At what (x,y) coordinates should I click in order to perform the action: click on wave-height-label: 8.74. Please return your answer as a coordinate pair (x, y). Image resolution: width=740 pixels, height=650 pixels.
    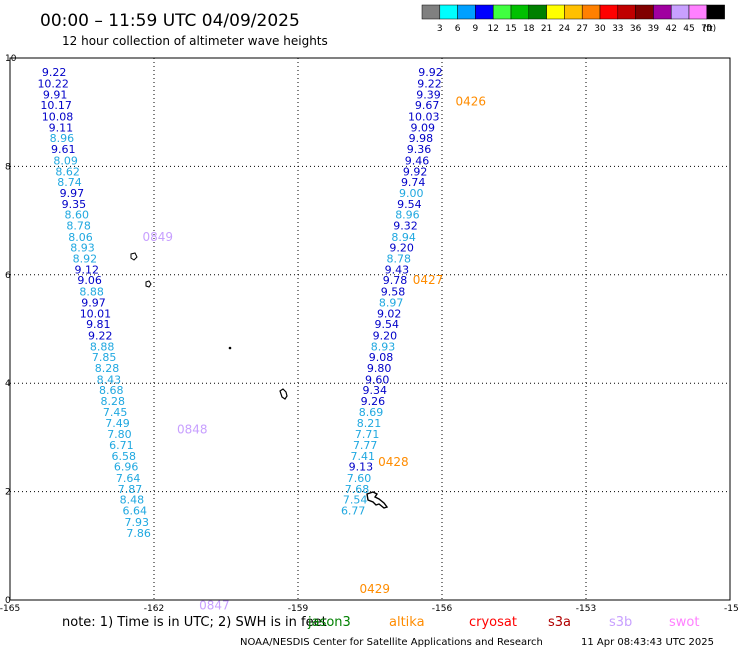
    Looking at the image, I should click on (69, 182).